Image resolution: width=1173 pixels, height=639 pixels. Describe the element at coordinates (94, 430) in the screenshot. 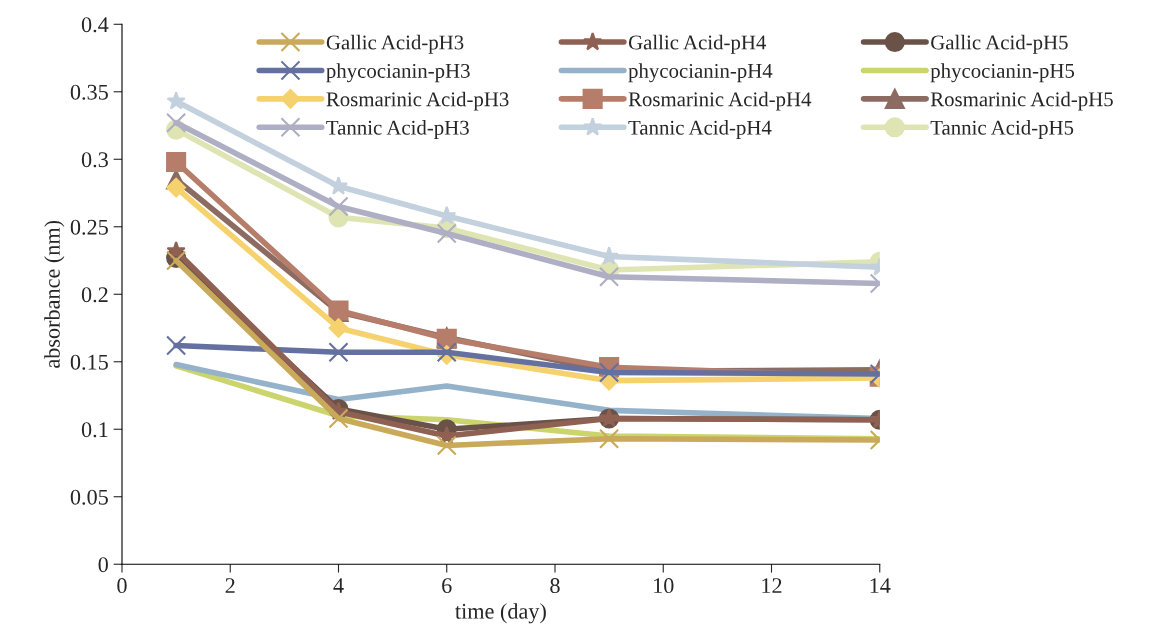

I see `y-tick-label: 0.1` at that location.